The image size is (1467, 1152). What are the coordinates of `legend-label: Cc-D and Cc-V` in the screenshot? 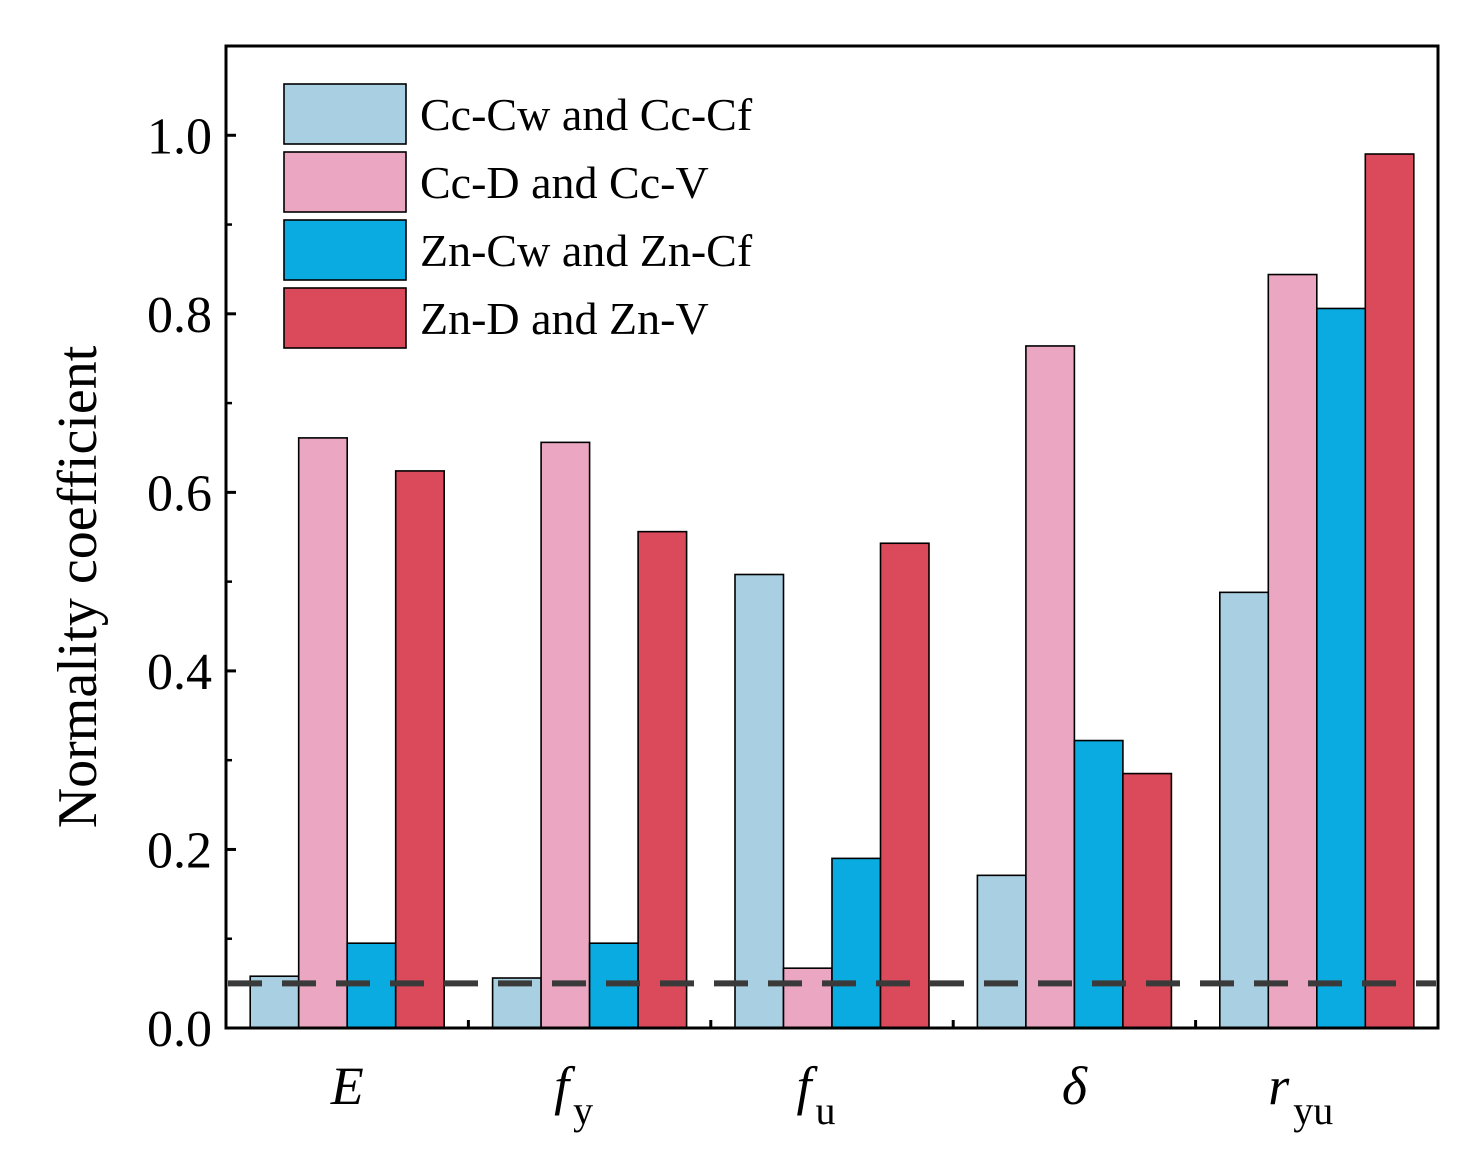 It's located at (564, 182).